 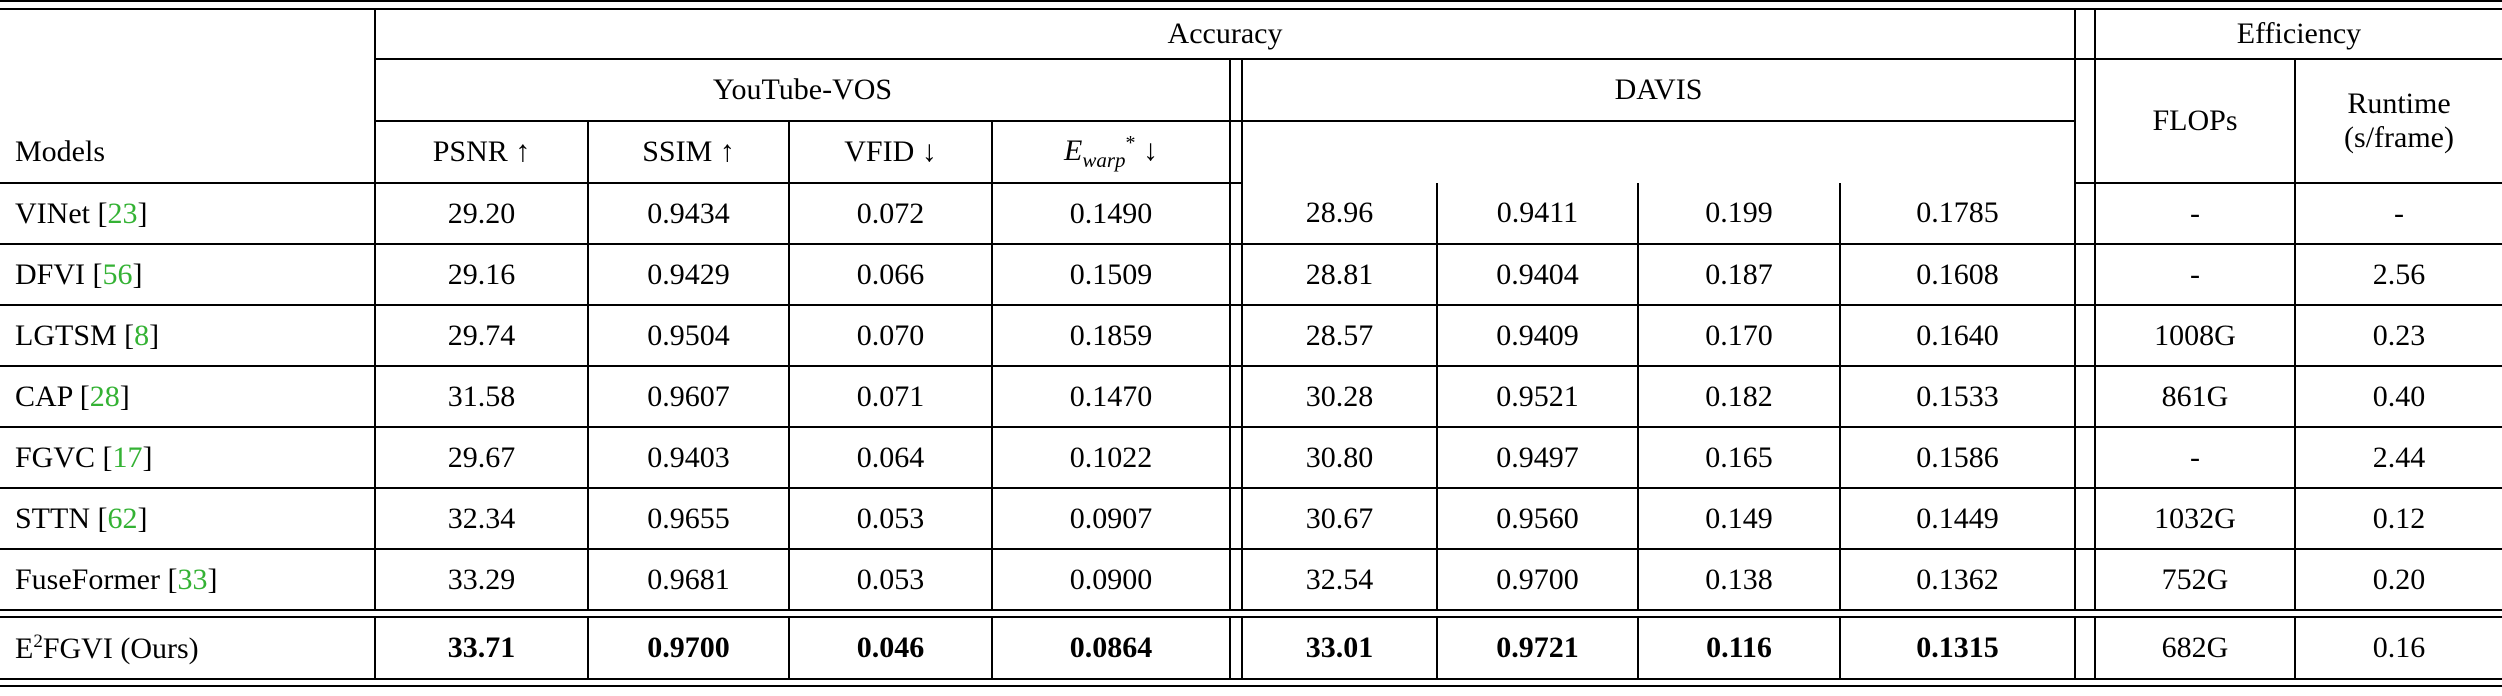 What do you see at coordinates (1739, 336) in the screenshot?
I see `metric-value: 0.170` at bounding box center [1739, 336].